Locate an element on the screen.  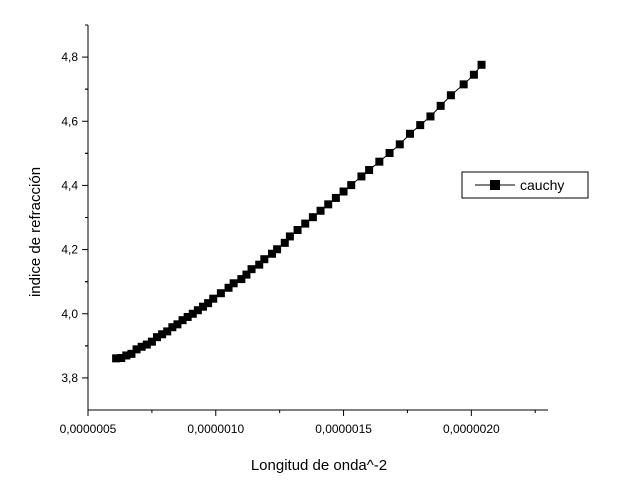
y-tick-label: 4,4 is located at coordinates (69, 185).